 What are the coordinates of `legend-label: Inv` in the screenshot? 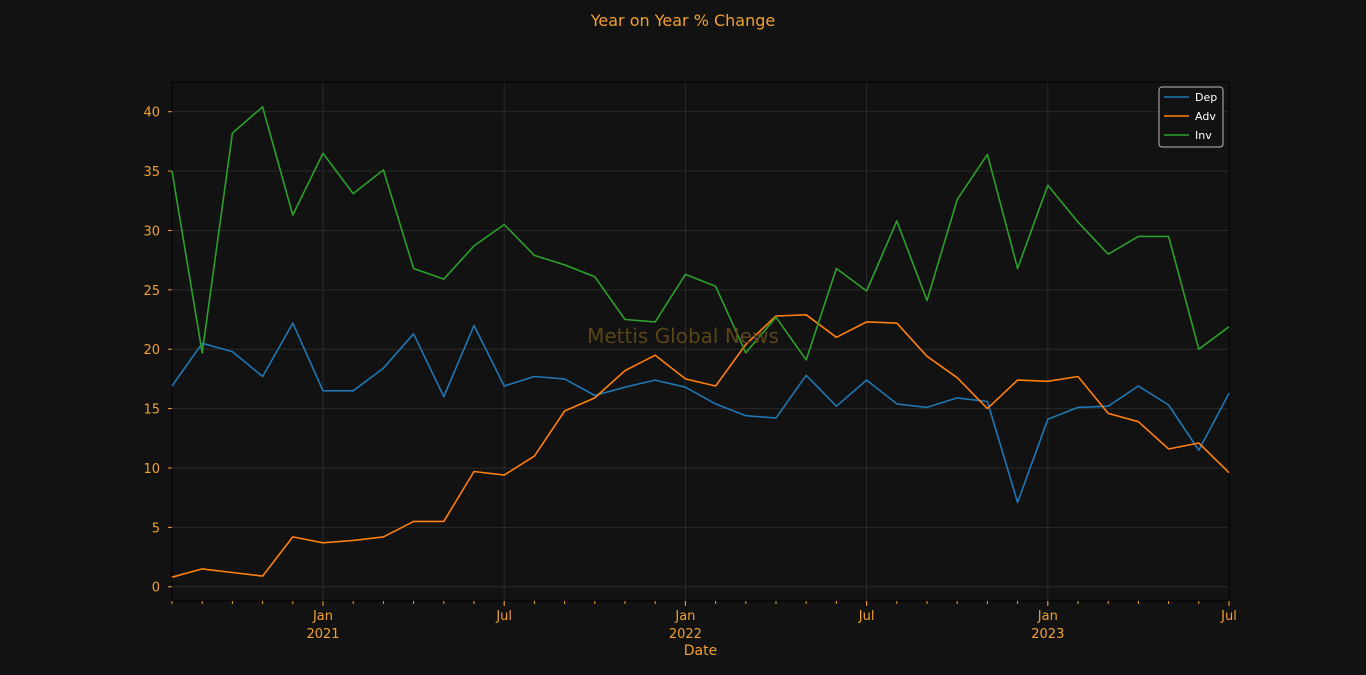 It's located at (1203, 135).